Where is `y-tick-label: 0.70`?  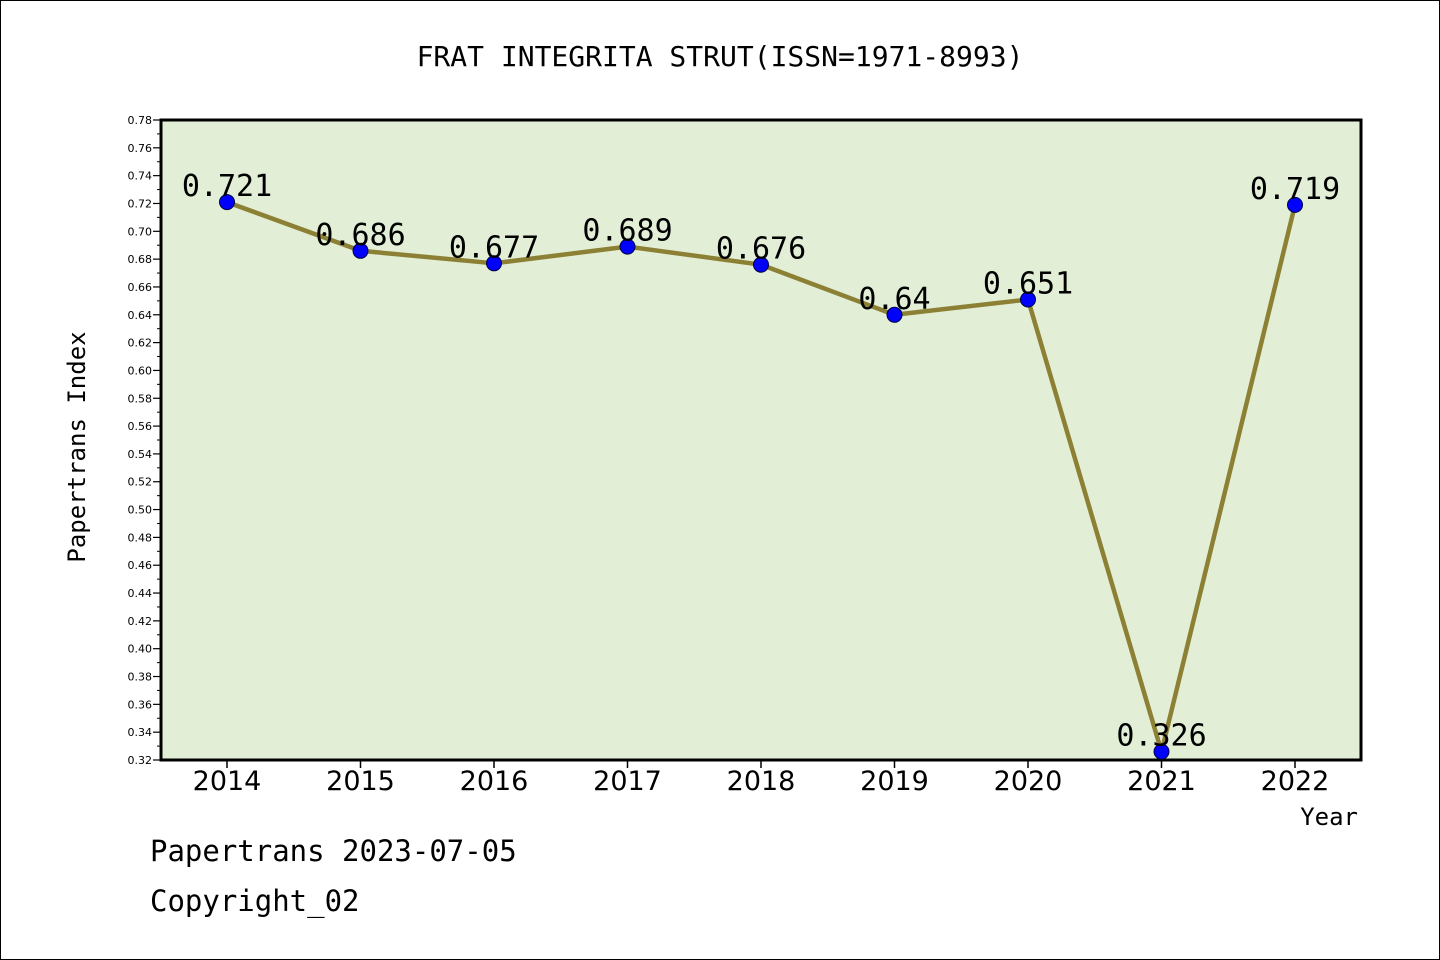
y-tick-label: 0.70 is located at coordinates (140, 231).